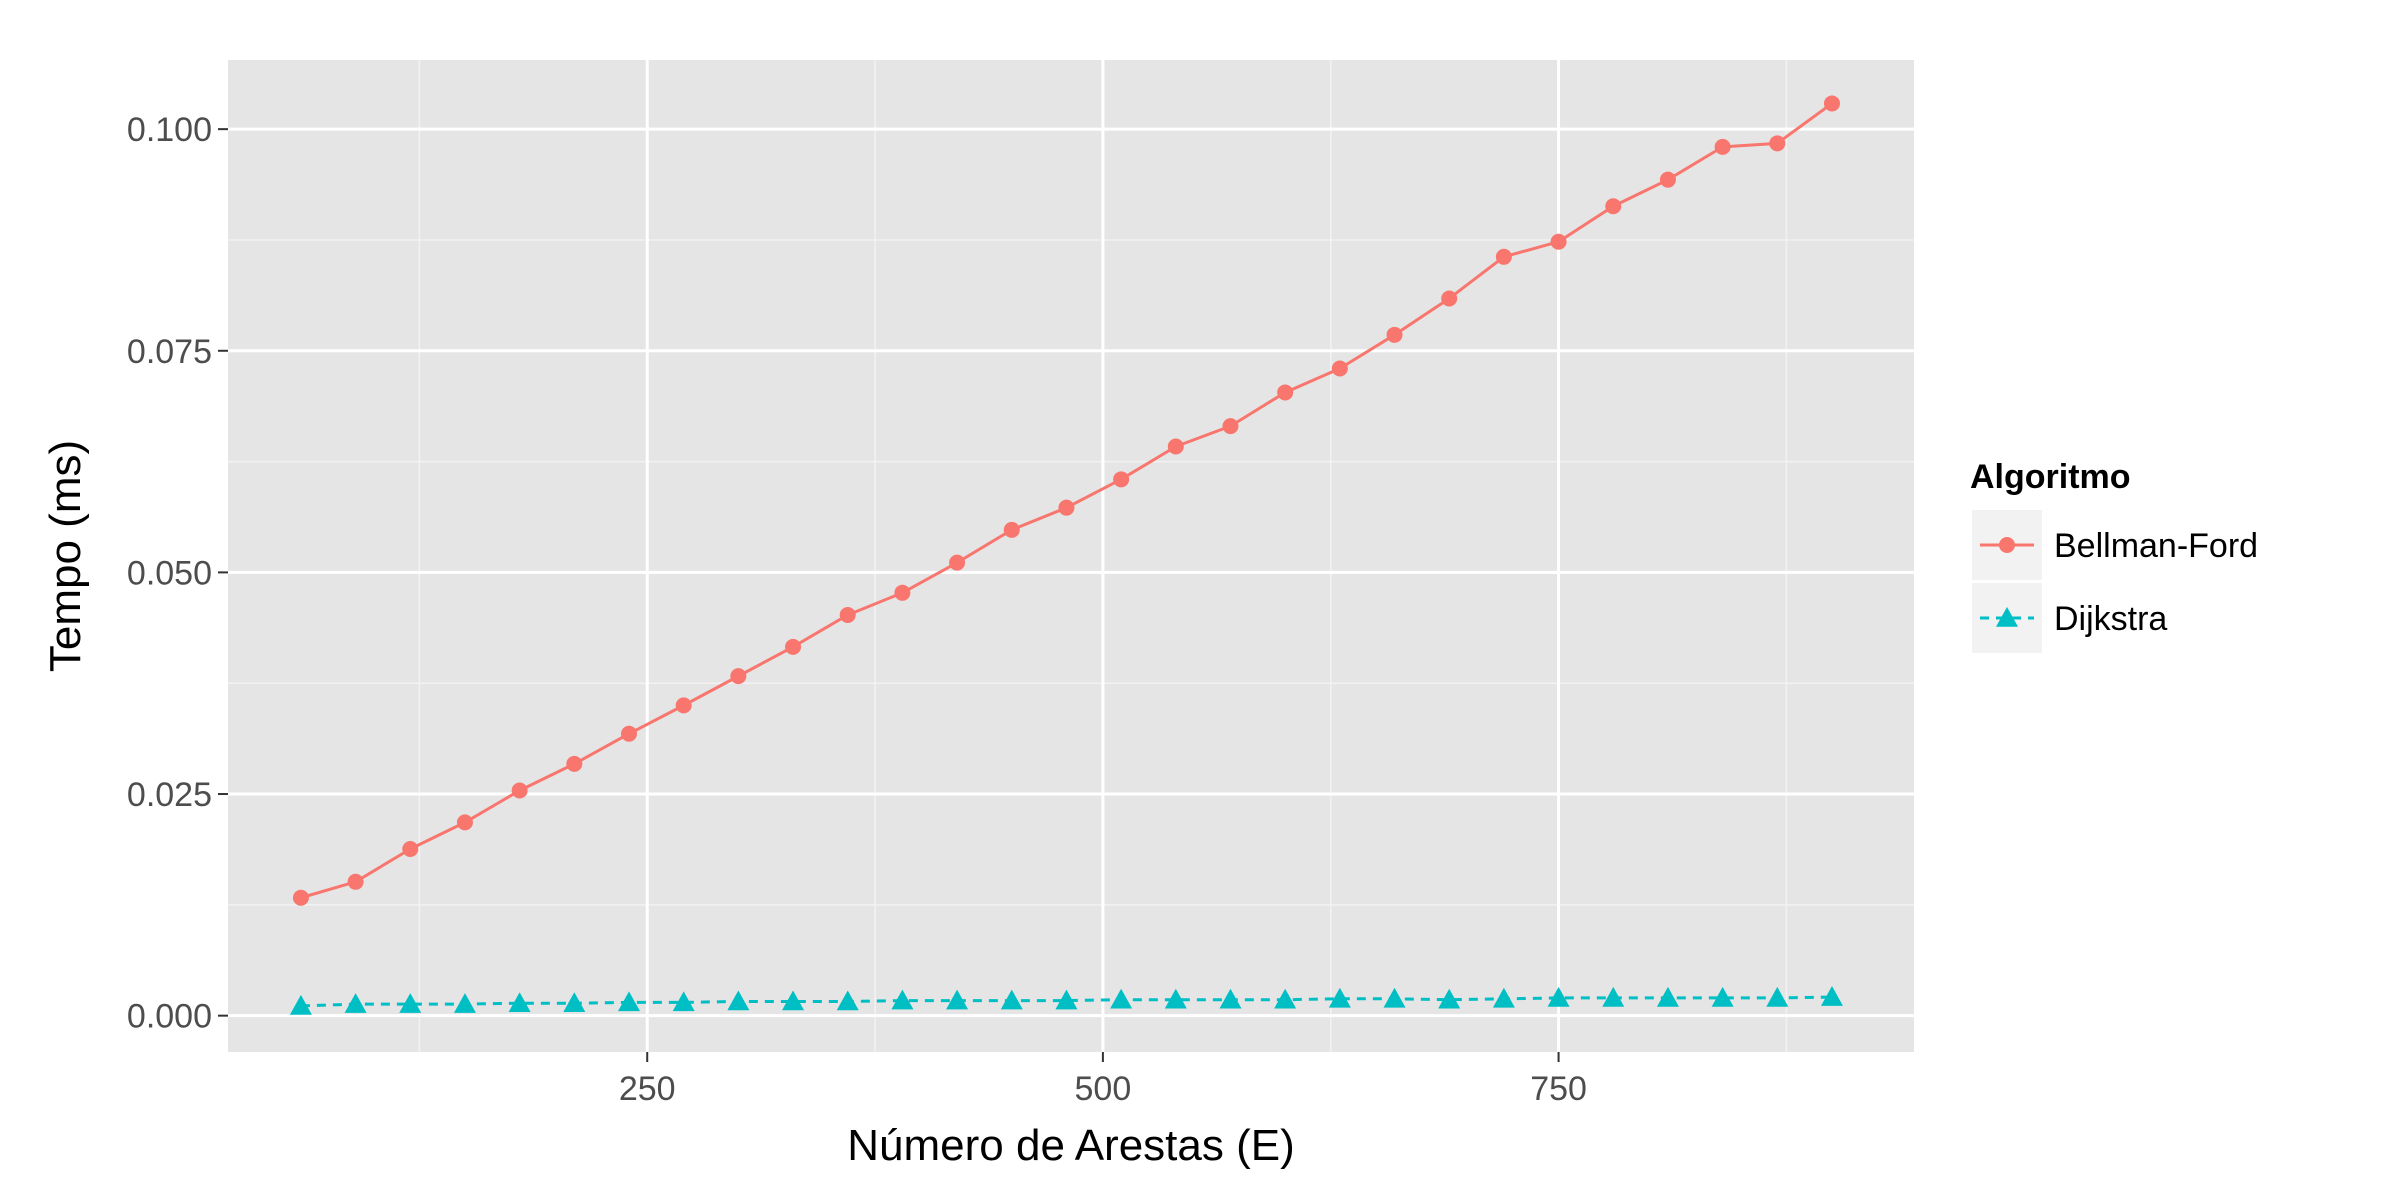  What do you see at coordinates (1558, 1089) in the screenshot?
I see `x-tick-label: 750` at bounding box center [1558, 1089].